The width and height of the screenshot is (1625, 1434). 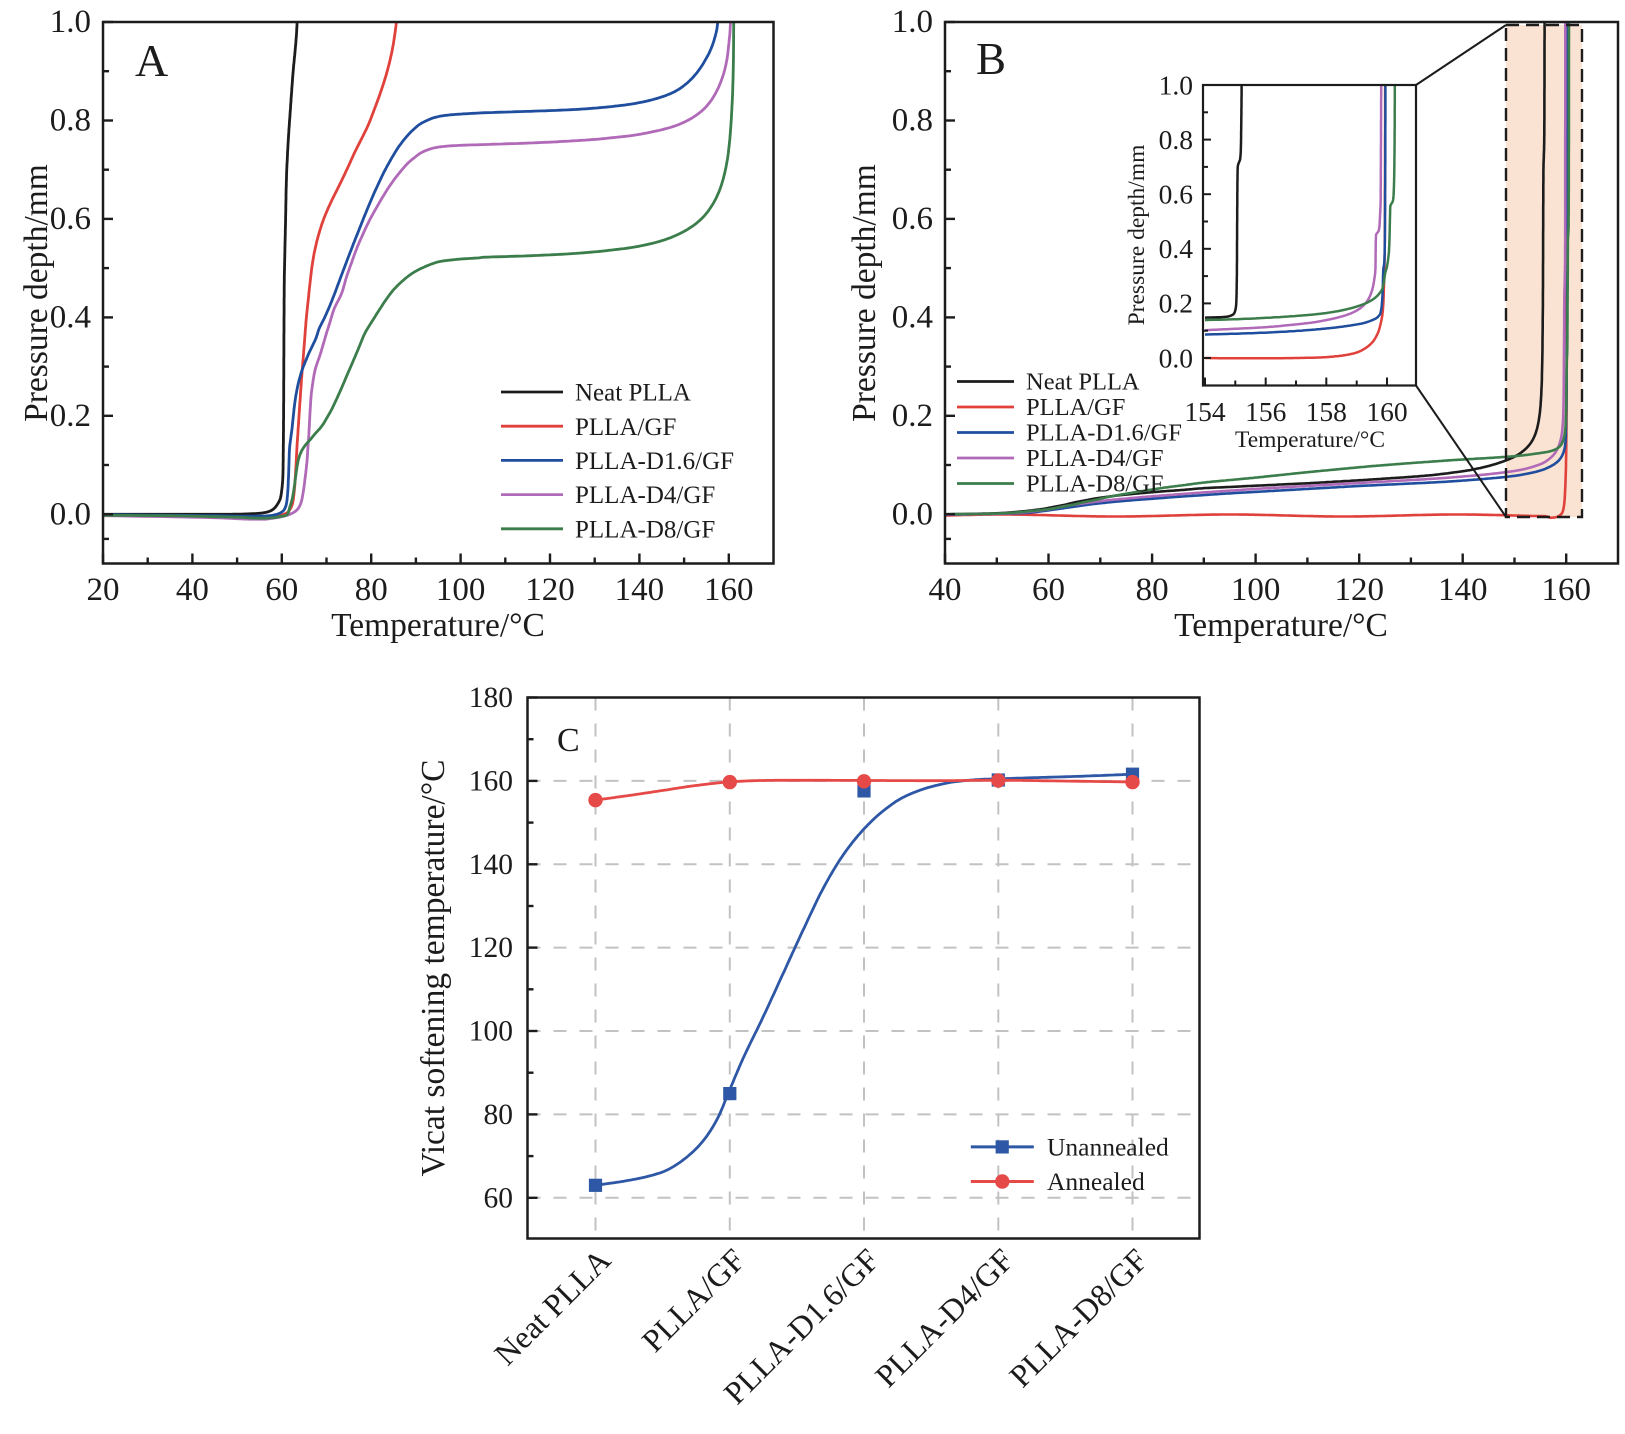 I want to click on svg-text: C, so click(x=568, y=740).